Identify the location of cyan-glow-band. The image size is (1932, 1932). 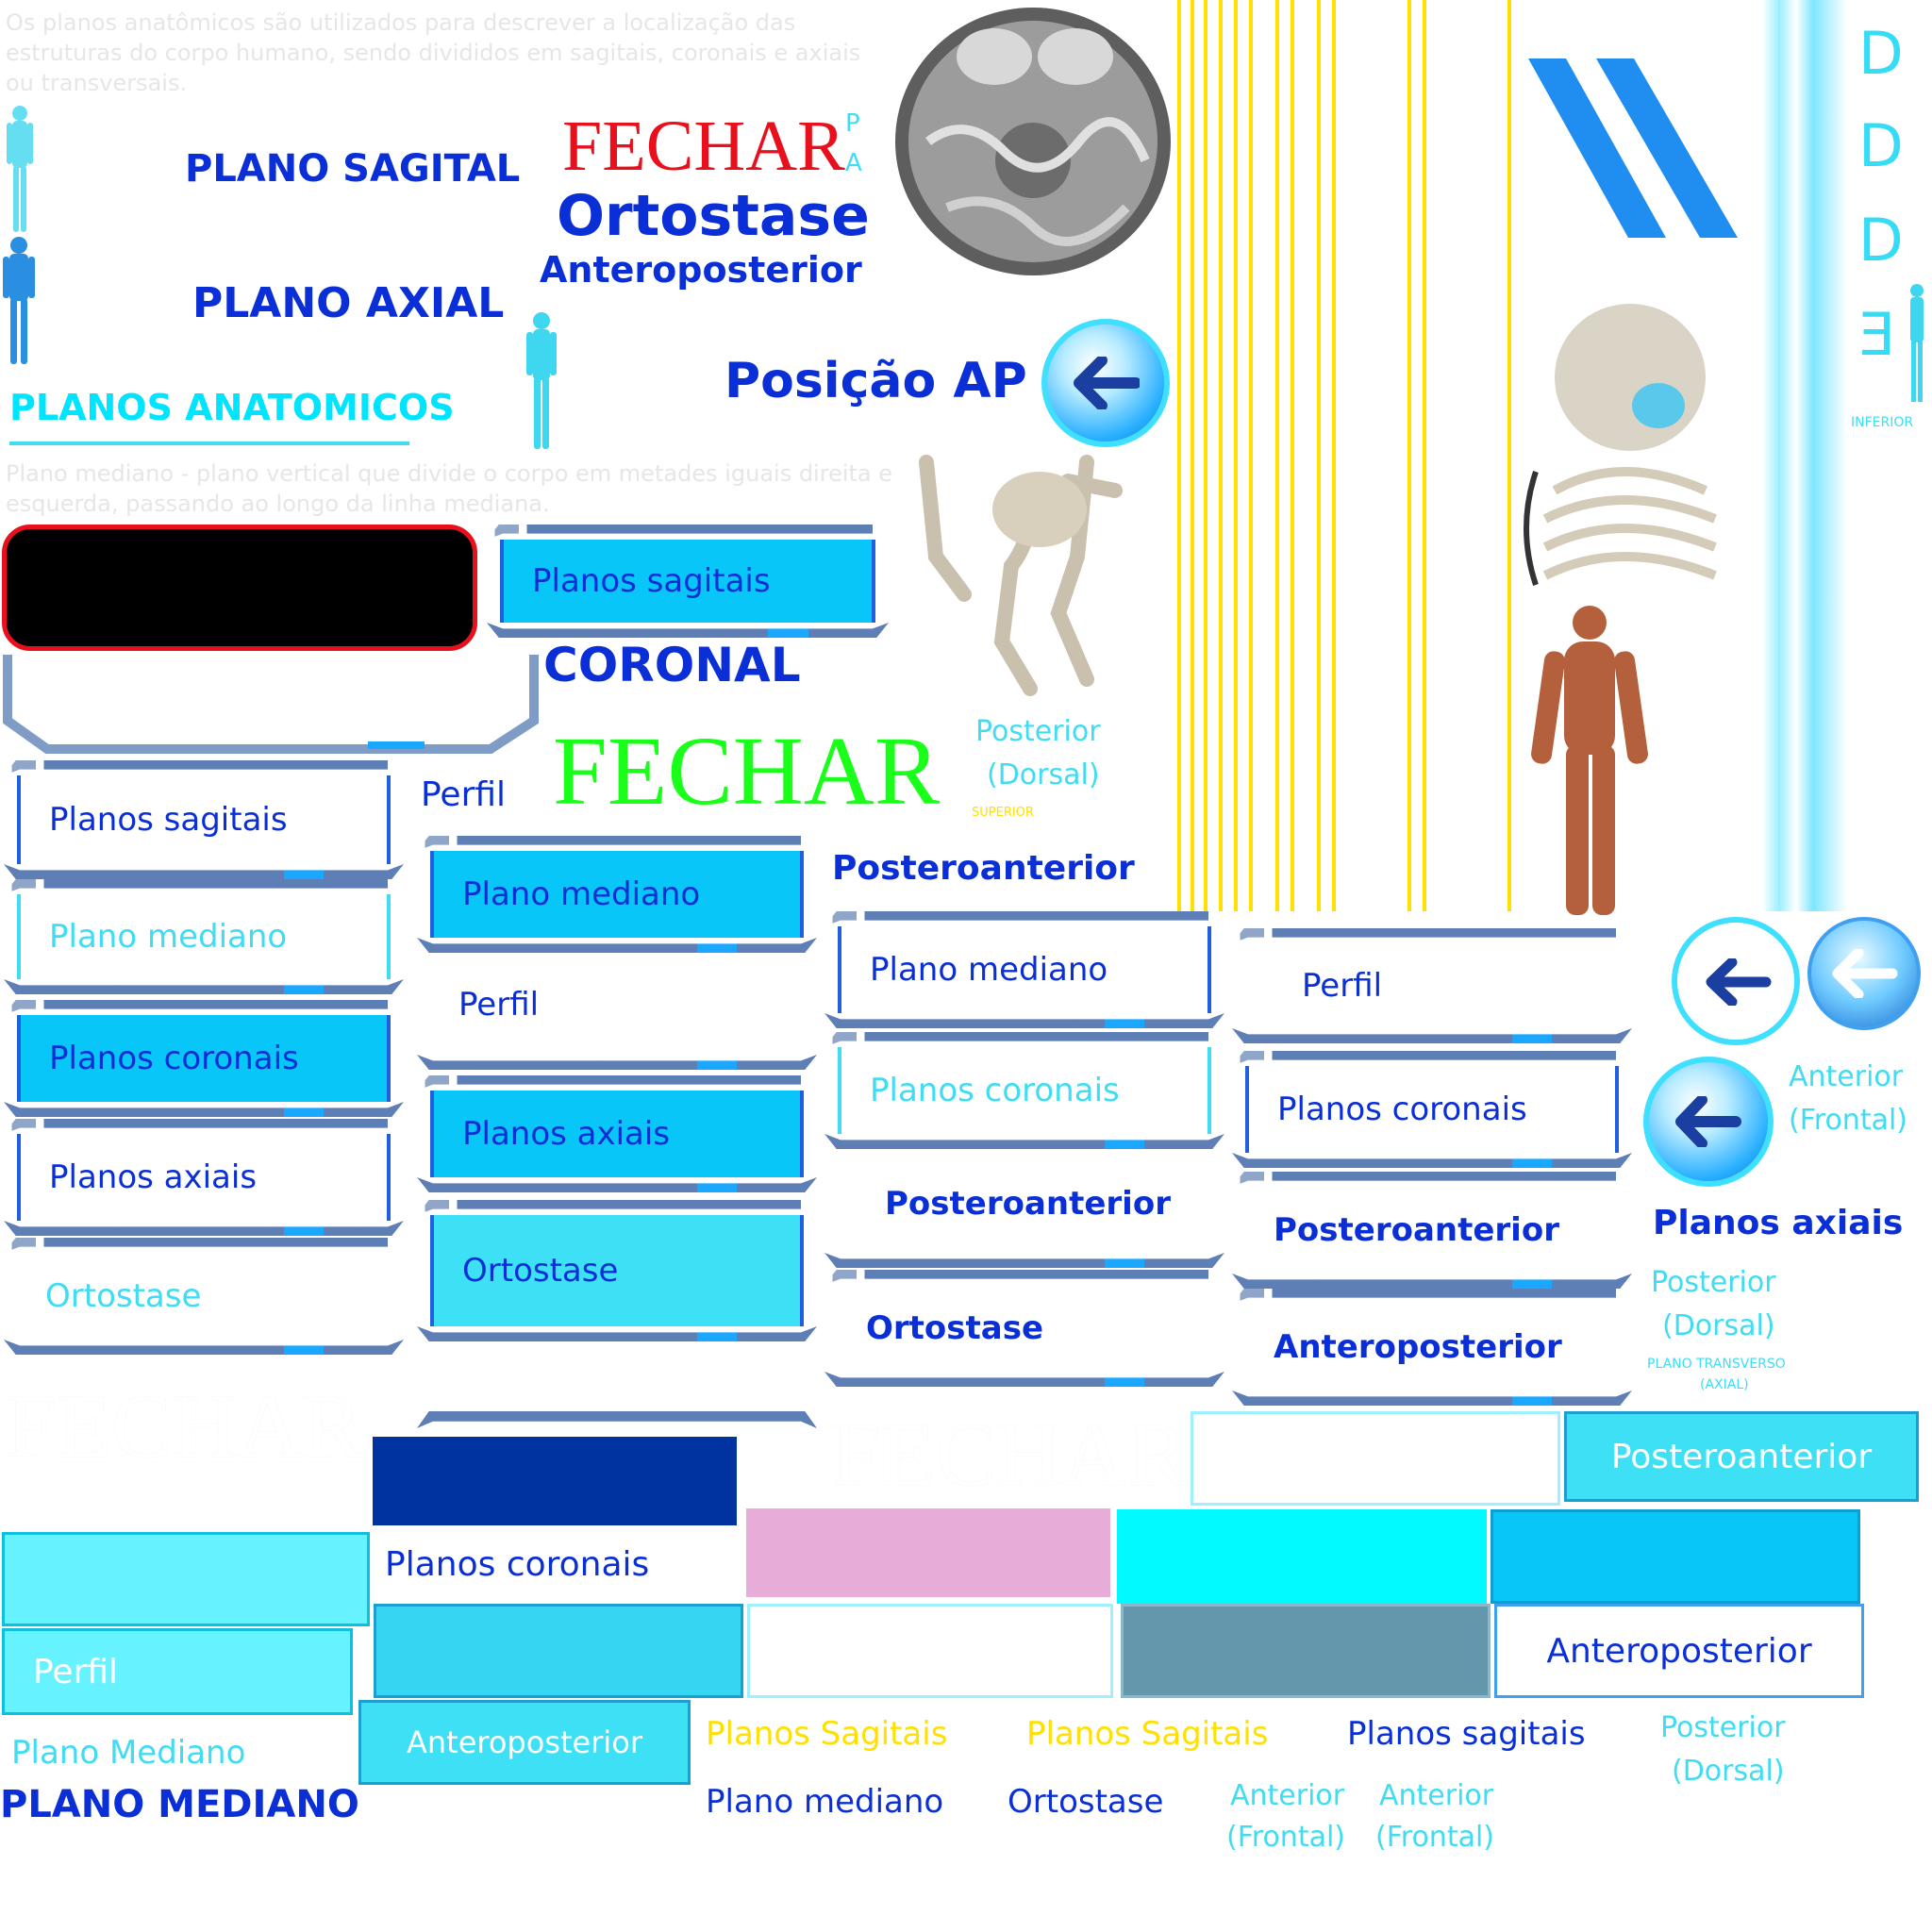
(1804, 456).